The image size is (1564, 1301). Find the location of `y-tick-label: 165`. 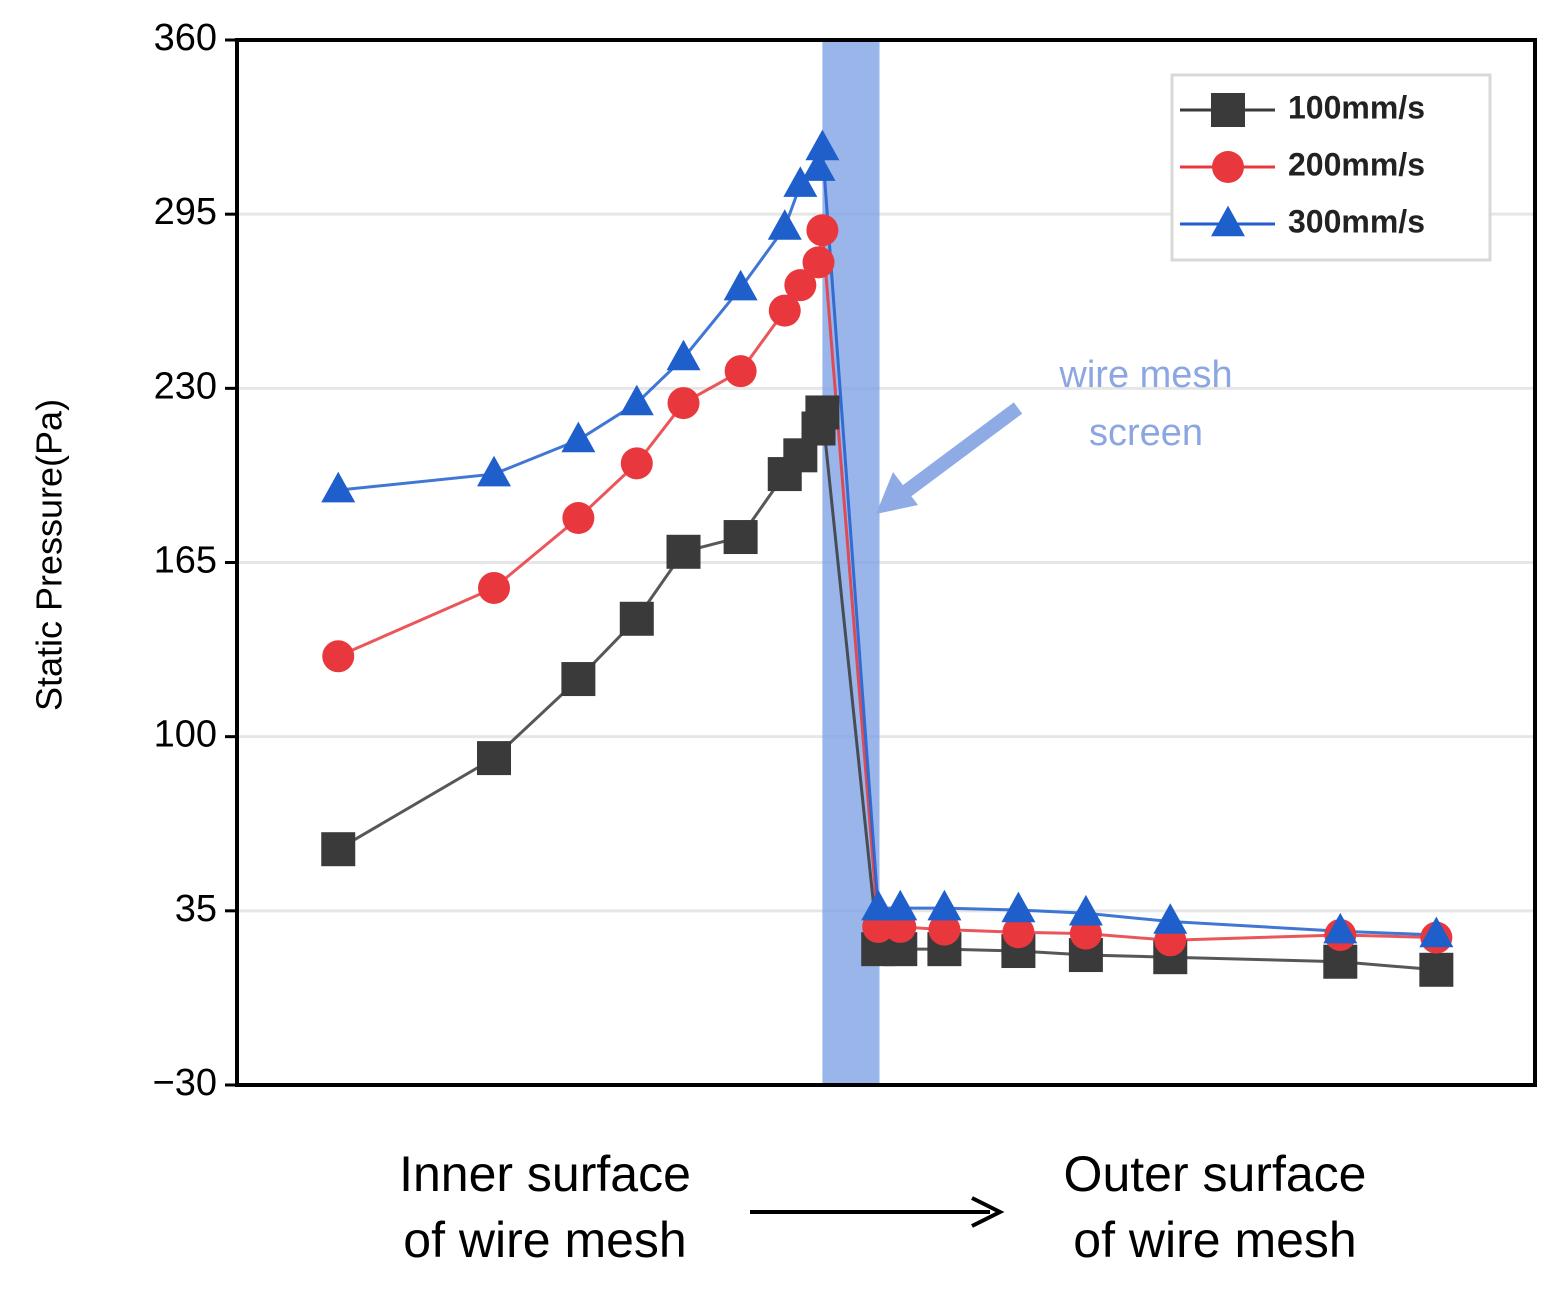

y-tick-label: 165 is located at coordinates (185, 561).